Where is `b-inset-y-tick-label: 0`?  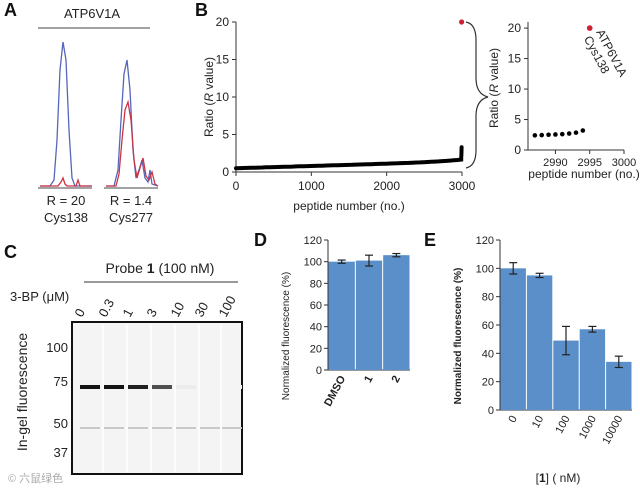 b-inset-y-tick-label: 0 is located at coordinates (517, 150).